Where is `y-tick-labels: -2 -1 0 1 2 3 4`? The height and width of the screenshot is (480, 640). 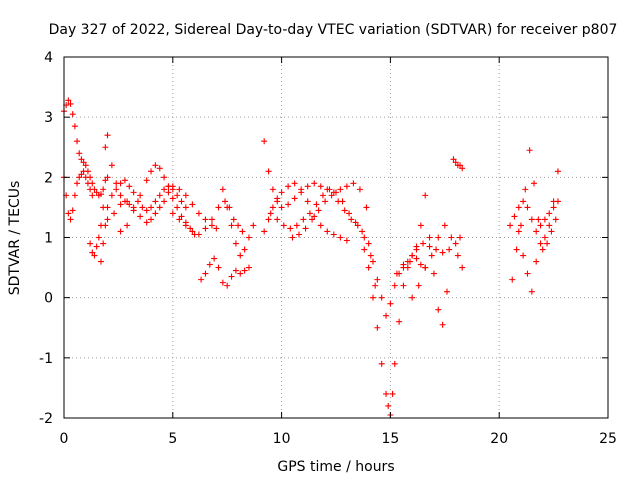
y-tick-labels: -2 -1 0 1 2 3 4 is located at coordinates (46, 238).